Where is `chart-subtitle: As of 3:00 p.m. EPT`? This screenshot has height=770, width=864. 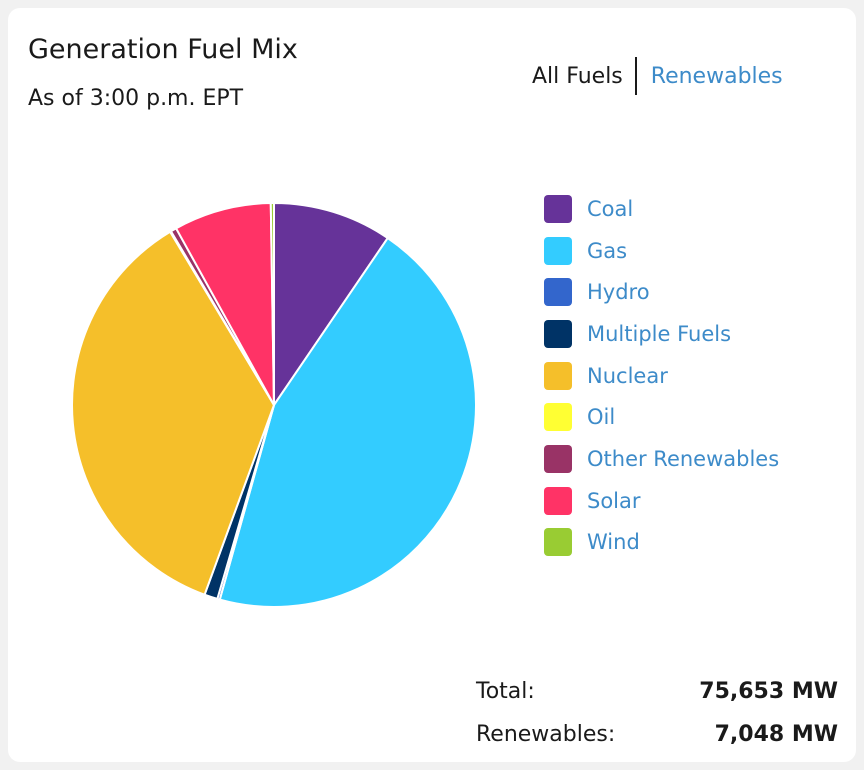
chart-subtitle: As of 3:00 p.m. EPT is located at coordinates (136, 98).